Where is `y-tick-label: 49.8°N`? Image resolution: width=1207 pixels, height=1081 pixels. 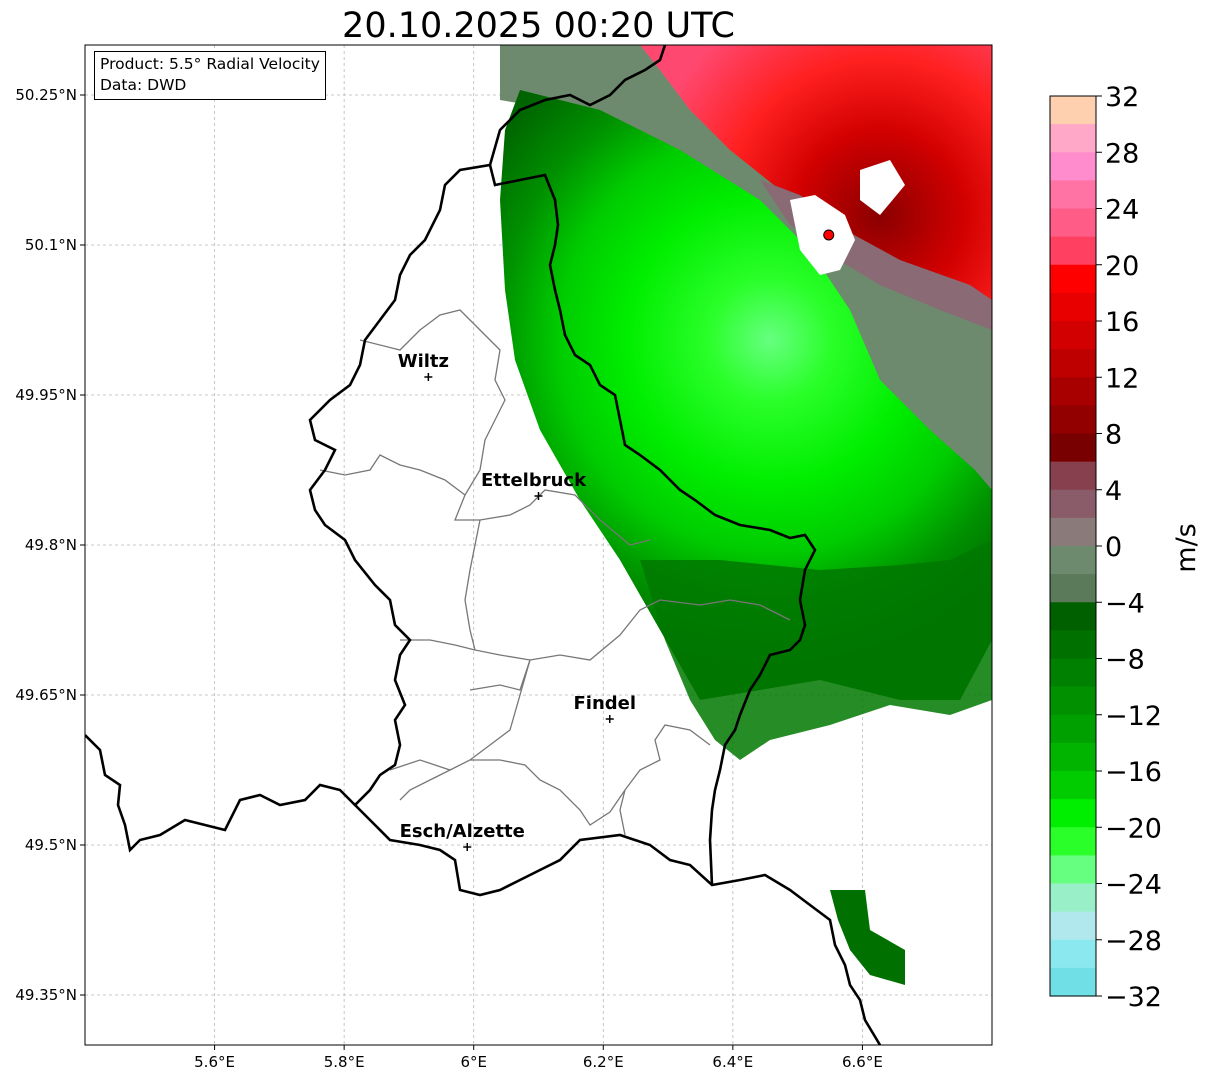 y-tick-label: 49.8°N is located at coordinates (51, 545).